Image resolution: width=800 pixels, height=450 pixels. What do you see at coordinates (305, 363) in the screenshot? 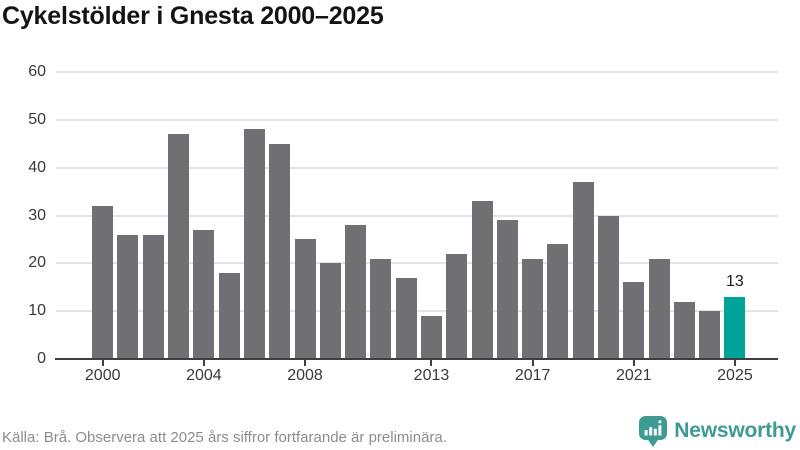
I see `x-axis-tick-2008` at bounding box center [305, 363].